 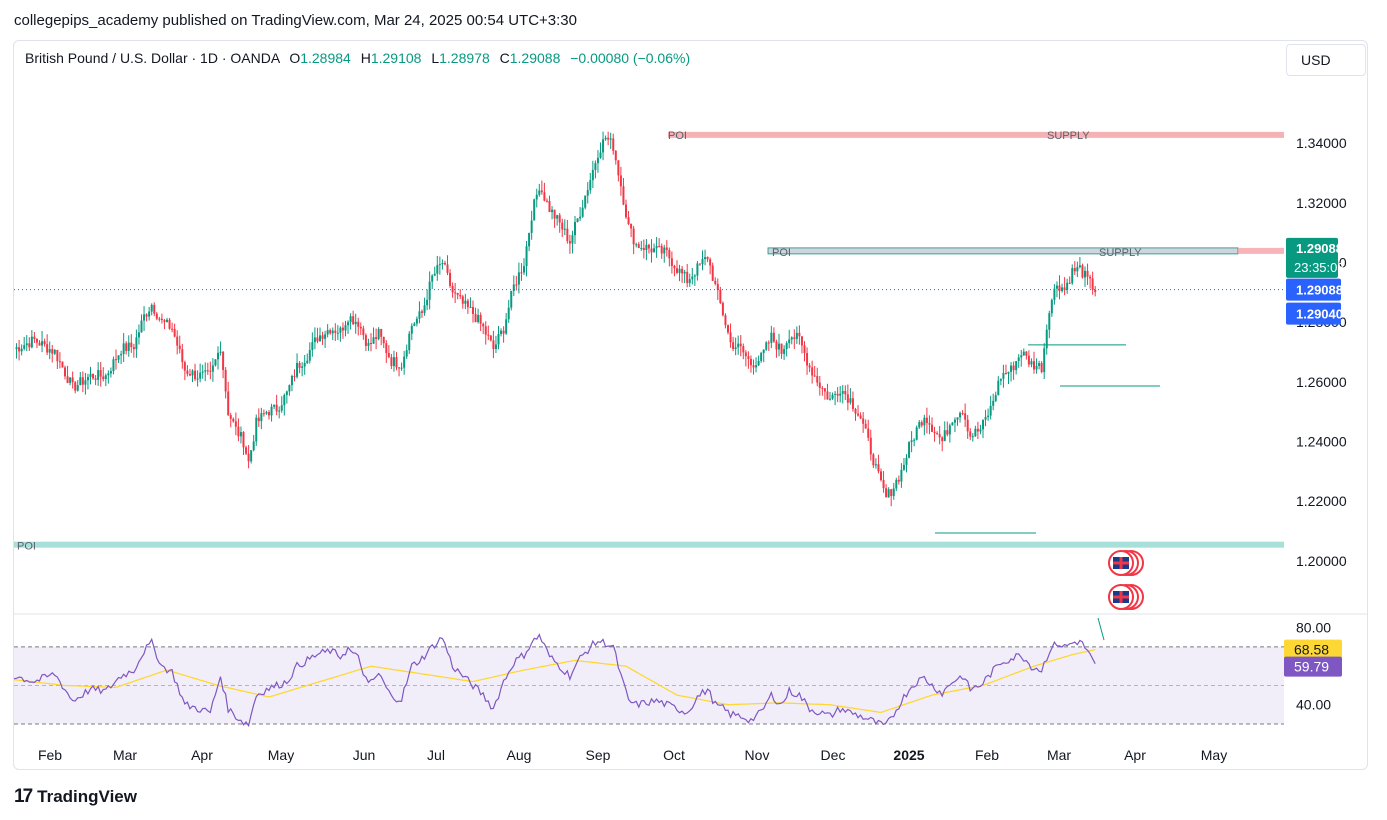 I want to click on time-tick-label: Feb, so click(x=987, y=755).